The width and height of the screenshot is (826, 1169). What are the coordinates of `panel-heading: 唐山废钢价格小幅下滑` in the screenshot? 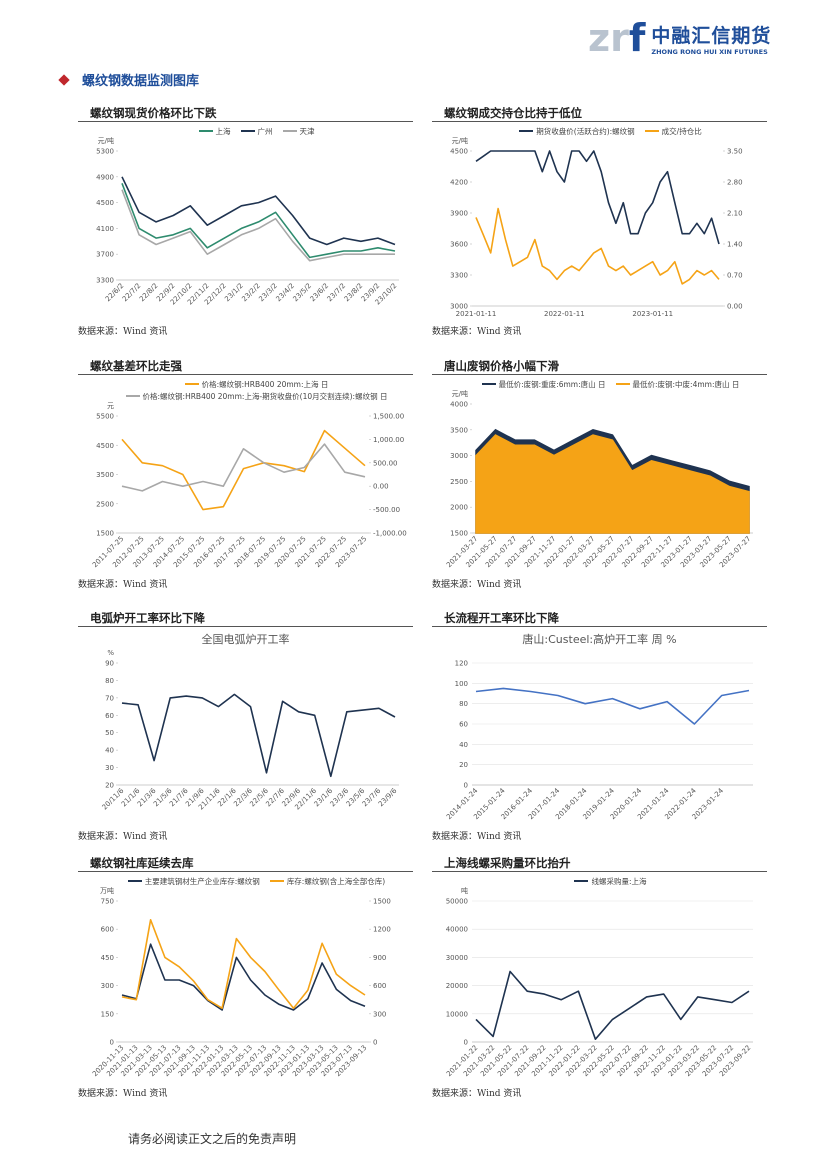 It's located at (599, 366).